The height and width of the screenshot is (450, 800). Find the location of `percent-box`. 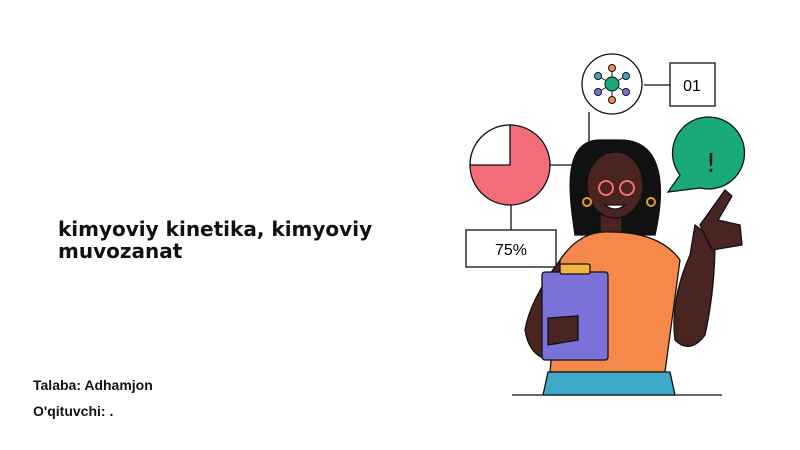

percent-box is located at coordinates (511, 248).